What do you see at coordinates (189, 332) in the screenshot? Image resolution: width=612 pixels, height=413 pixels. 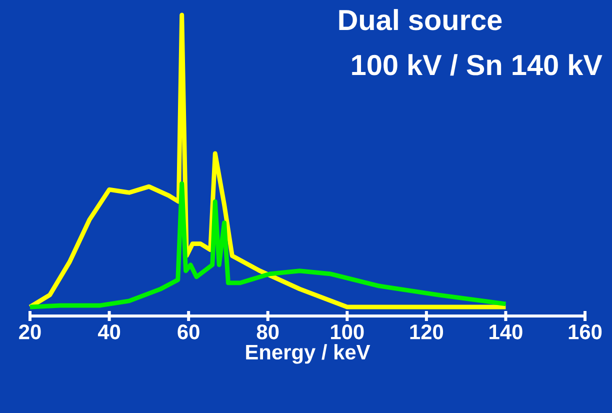 I see `x-tick-label: 60` at bounding box center [189, 332].